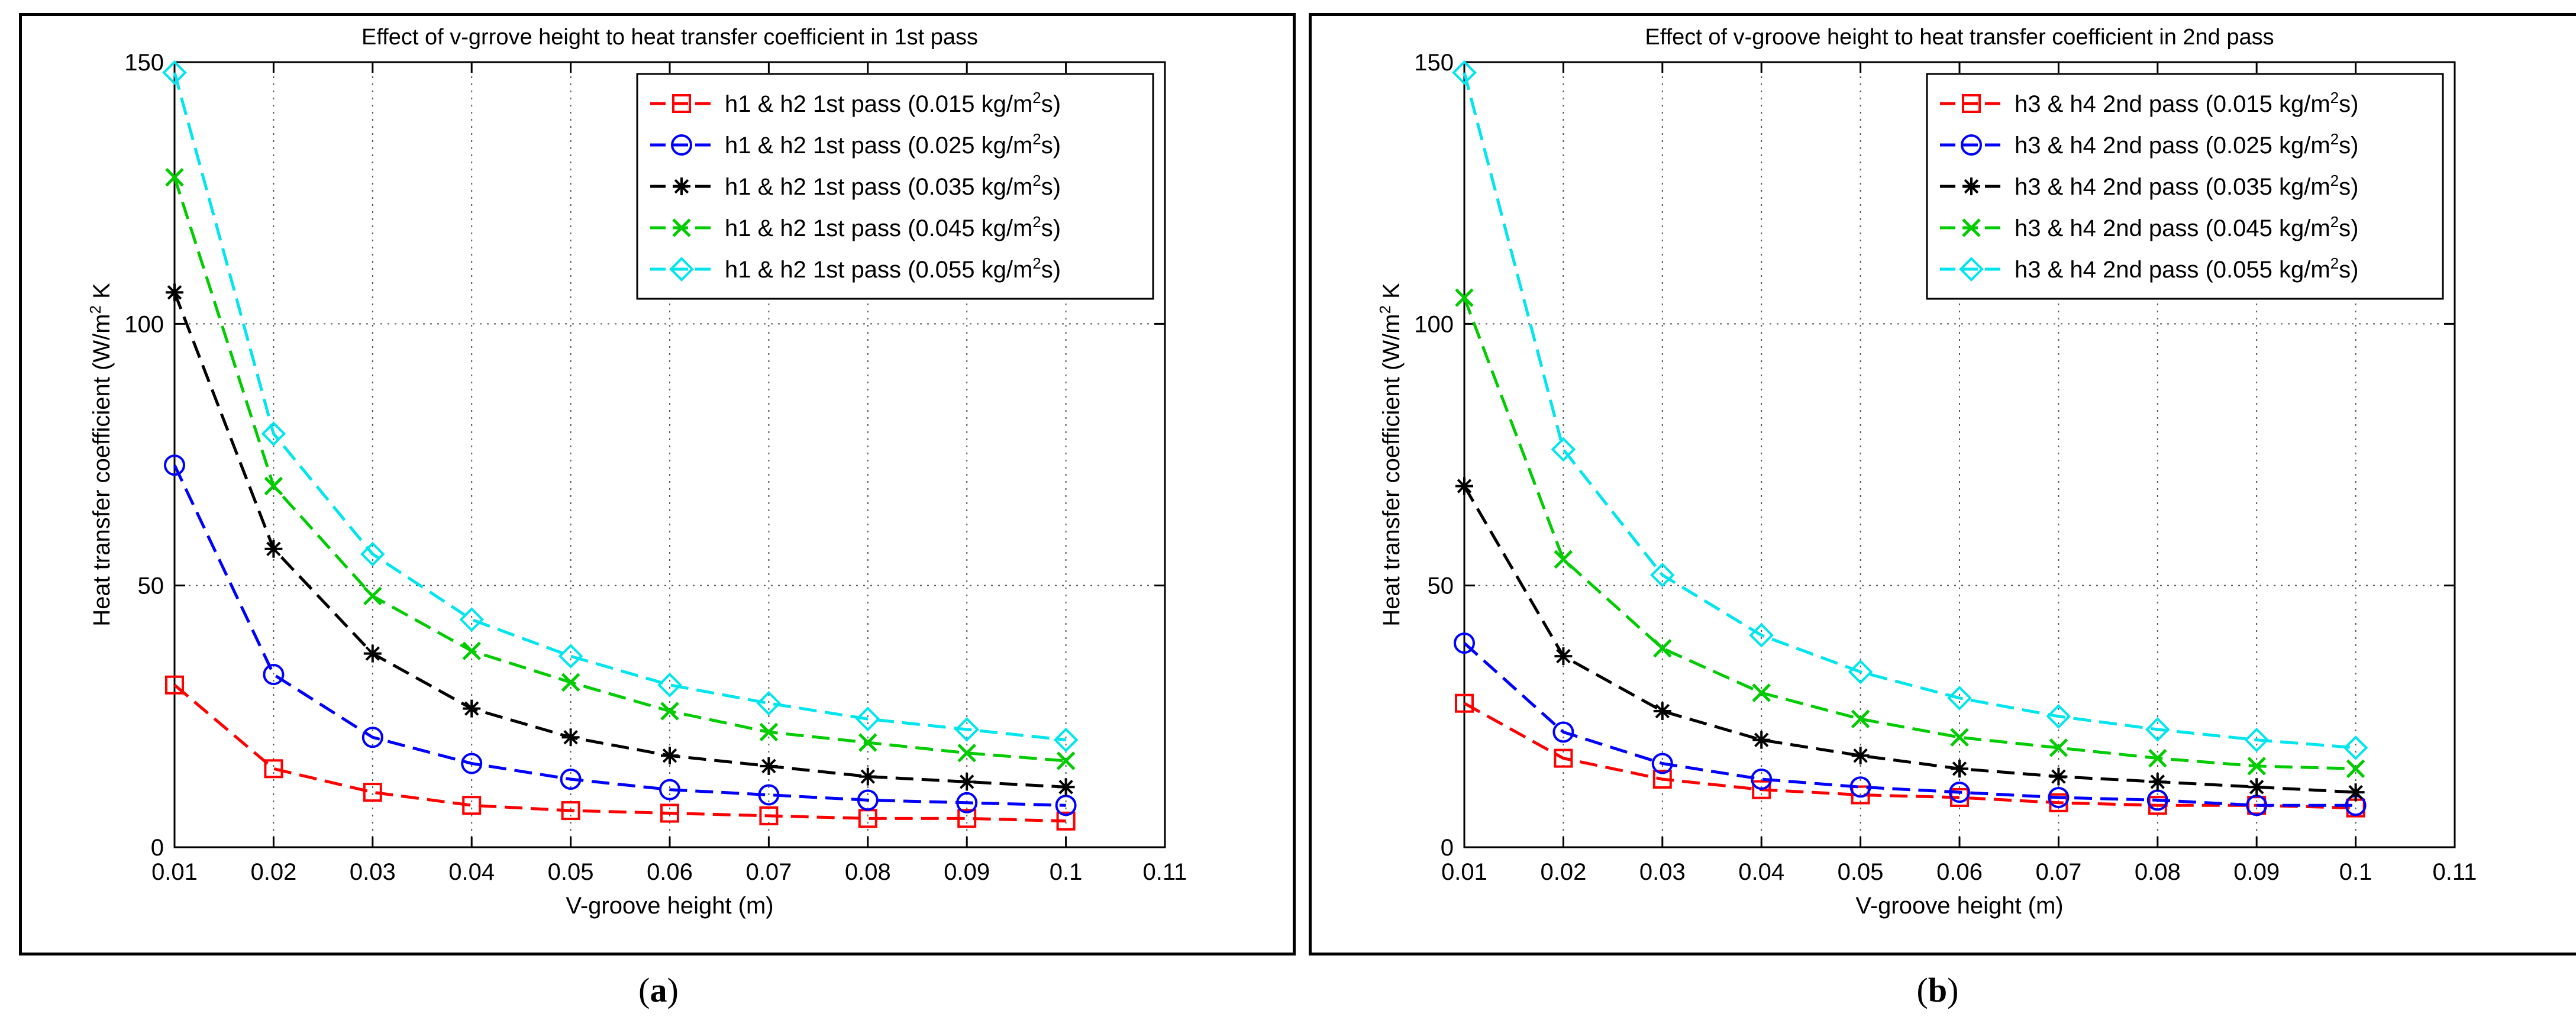  I want to click on legend-label: h3 & h4 2nd pass (0.035 kg/m2s), so click(2186, 186).